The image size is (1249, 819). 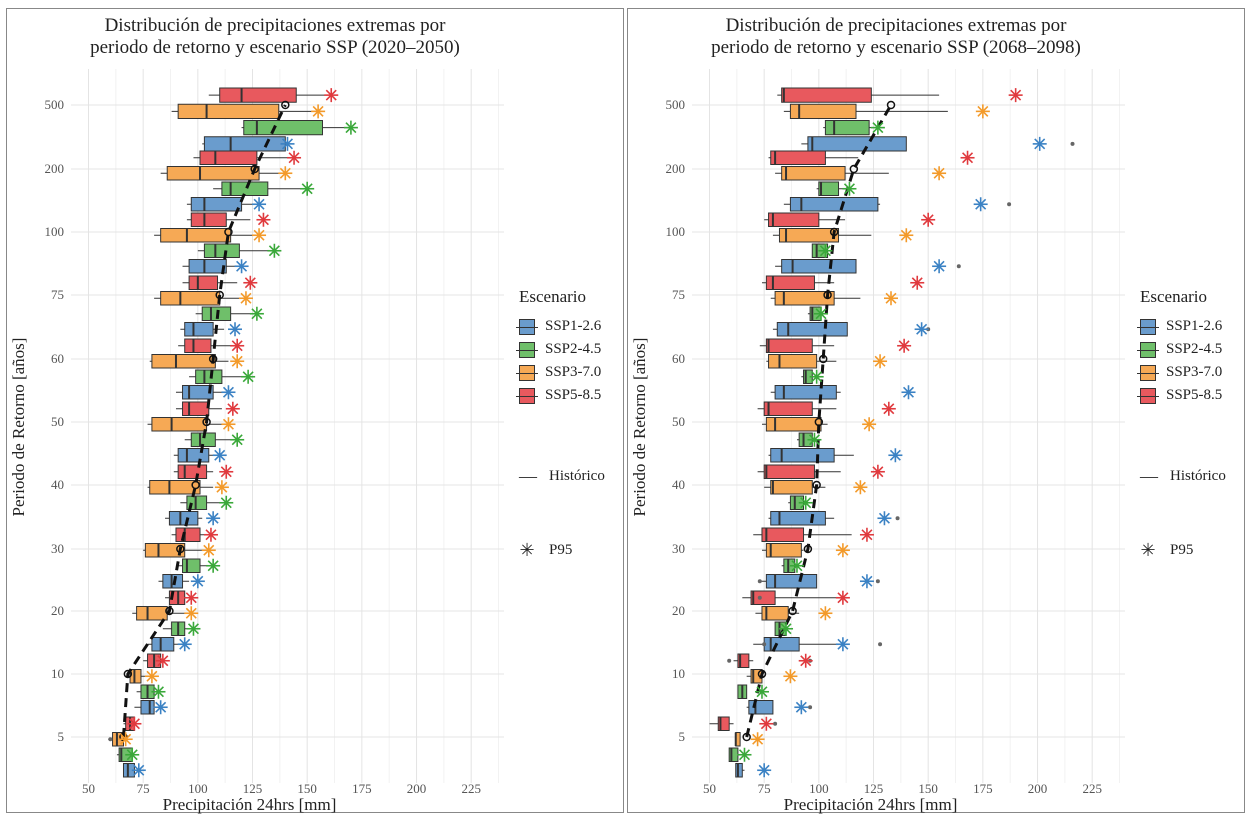 What do you see at coordinates (204, 421) in the screenshot?
I see `historic-line` at bounding box center [204, 421].